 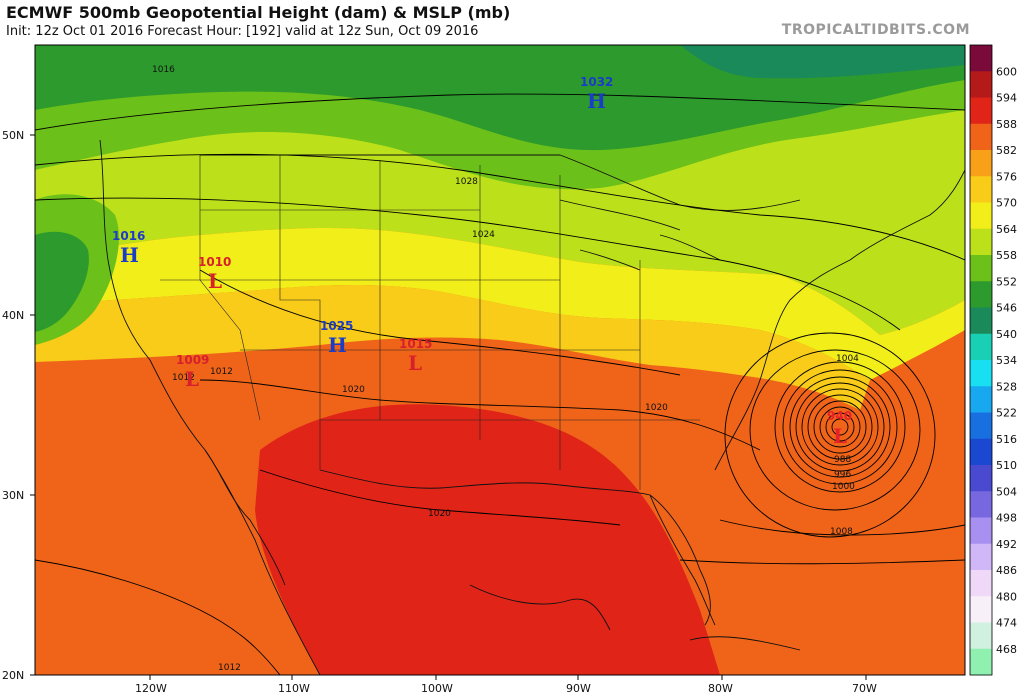 I want to click on isobar-label: 988, so click(x=842, y=460).